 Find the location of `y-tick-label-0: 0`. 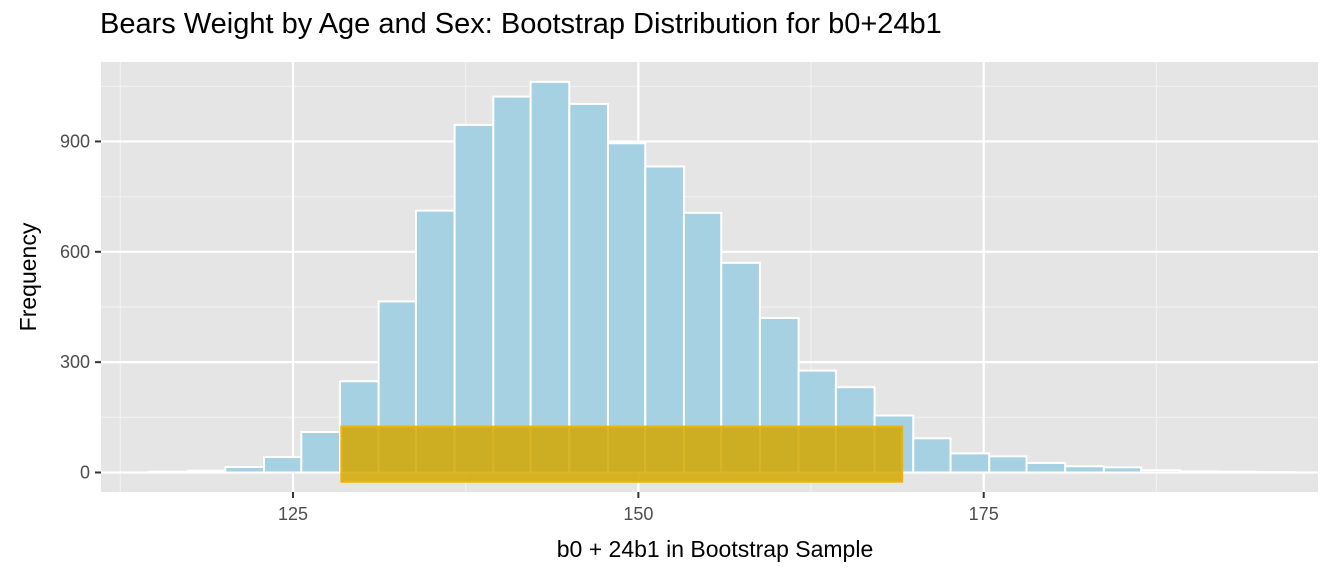

y-tick-label-0: 0 is located at coordinates (85, 473).